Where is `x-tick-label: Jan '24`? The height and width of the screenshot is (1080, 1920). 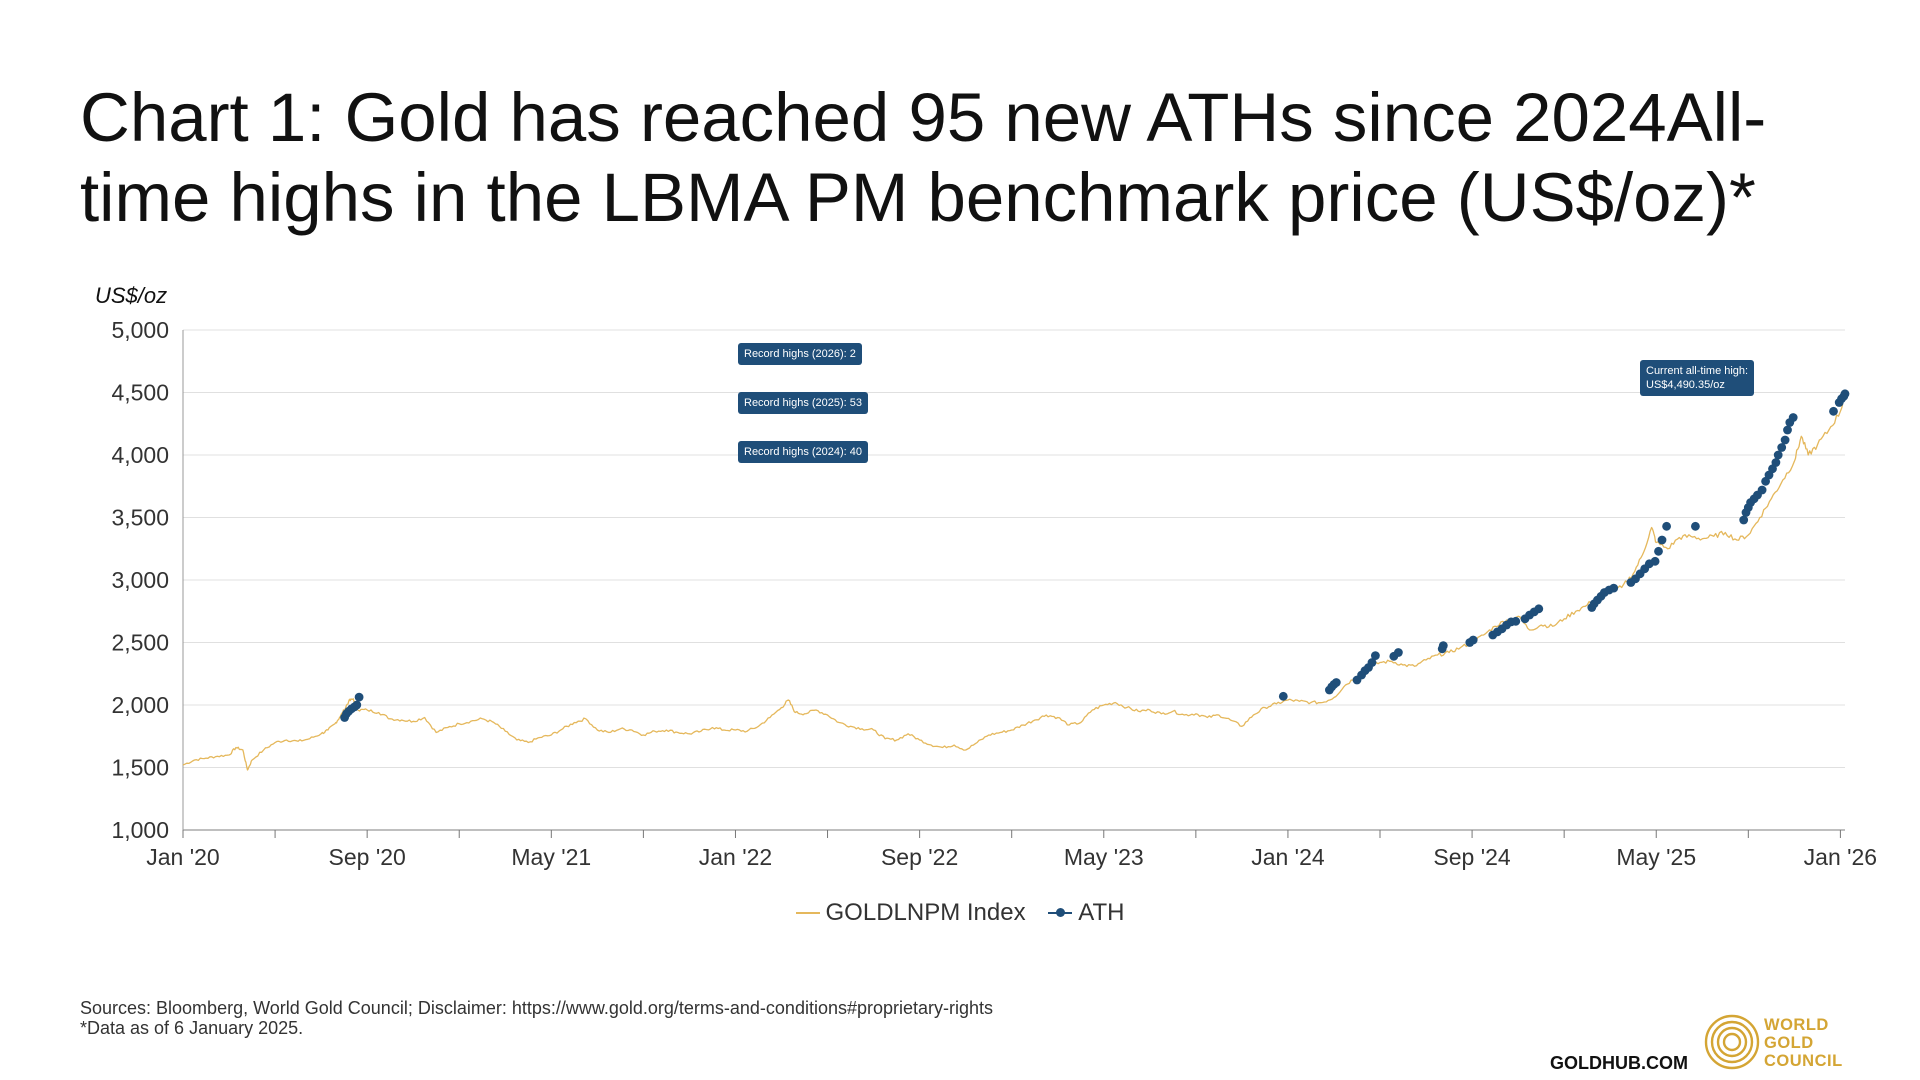
x-tick-label: Jan '24 is located at coordinates (1288, 857).